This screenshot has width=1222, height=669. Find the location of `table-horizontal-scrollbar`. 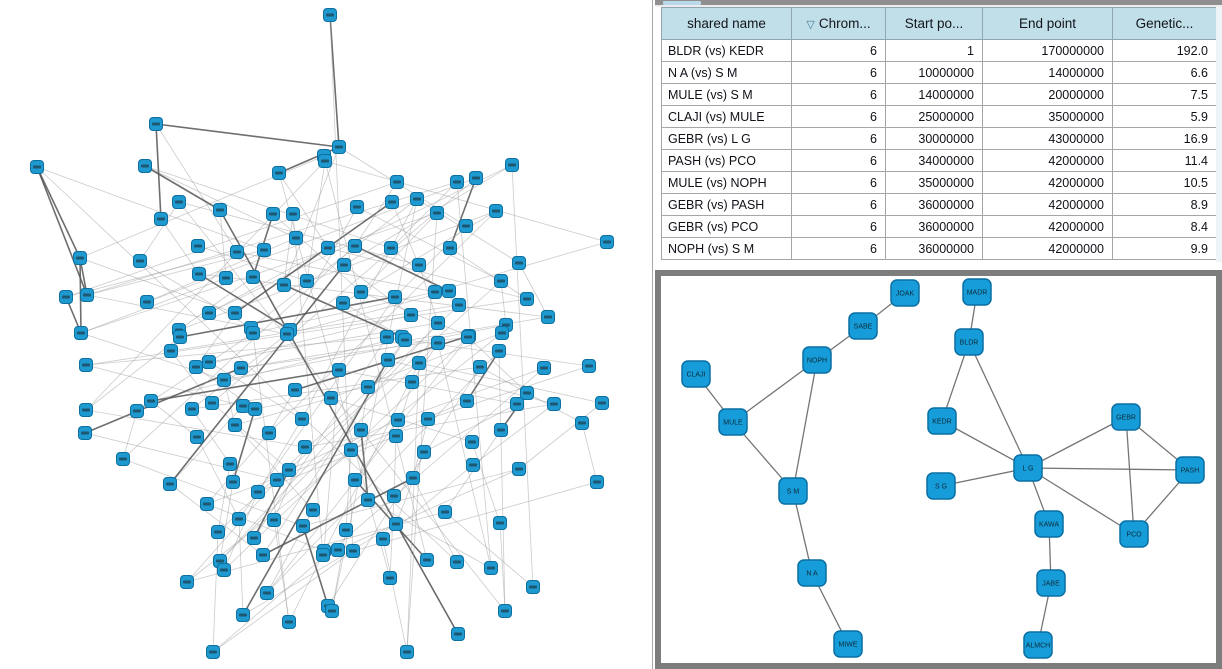

table-horizontal-scrollbar is located at coordinates (938, 3).